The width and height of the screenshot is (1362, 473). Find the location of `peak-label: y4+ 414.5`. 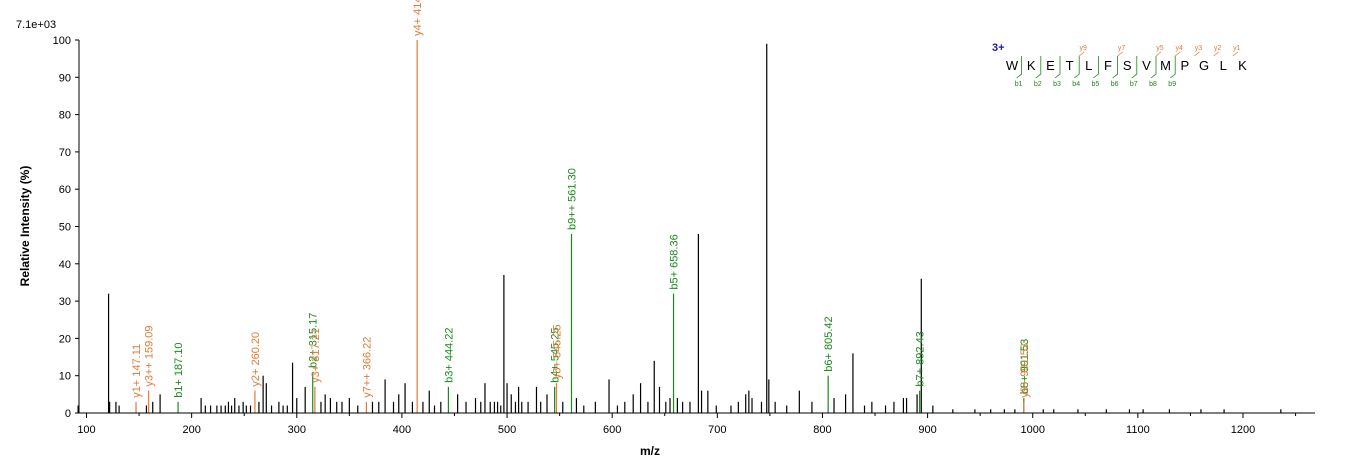

peak-label: y4+ 414.5 is located at coordinates (418, 18).